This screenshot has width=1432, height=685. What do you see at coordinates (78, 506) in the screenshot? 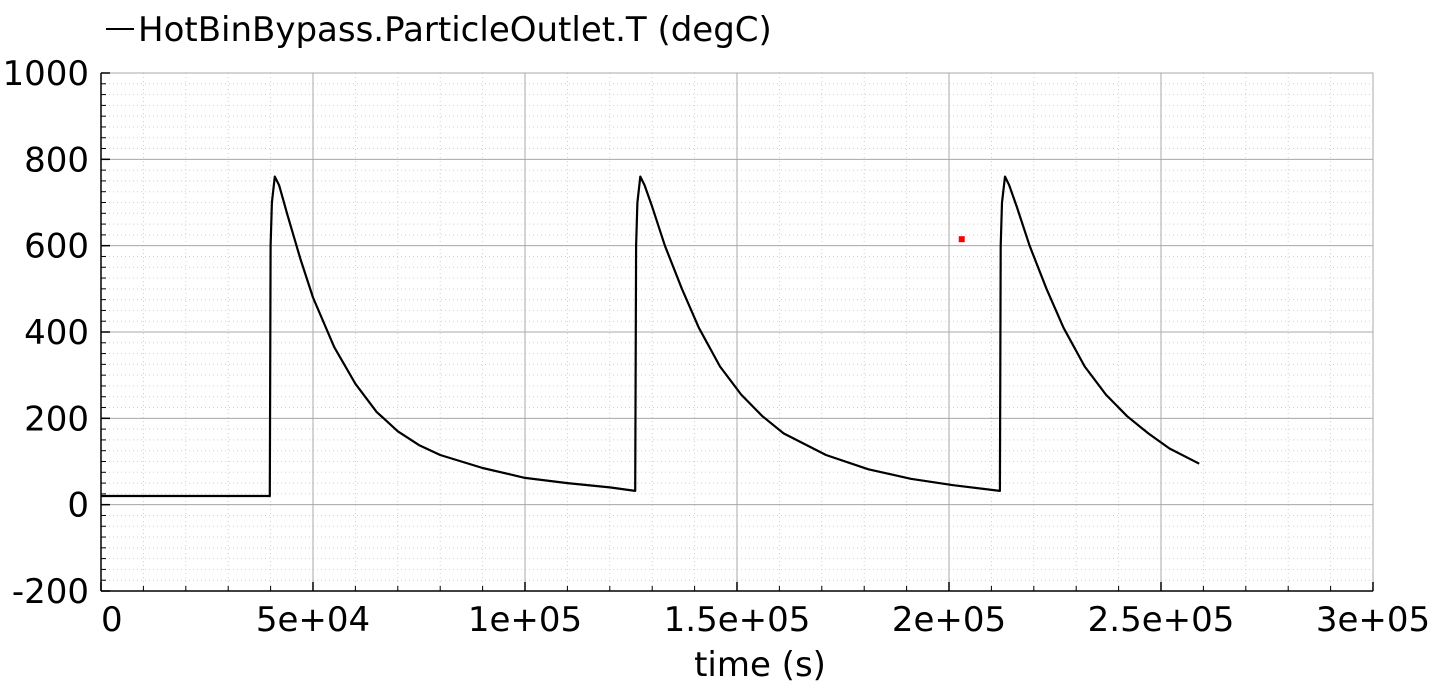
I see `y-tick-label: 0` at bounding box center [78, 506].